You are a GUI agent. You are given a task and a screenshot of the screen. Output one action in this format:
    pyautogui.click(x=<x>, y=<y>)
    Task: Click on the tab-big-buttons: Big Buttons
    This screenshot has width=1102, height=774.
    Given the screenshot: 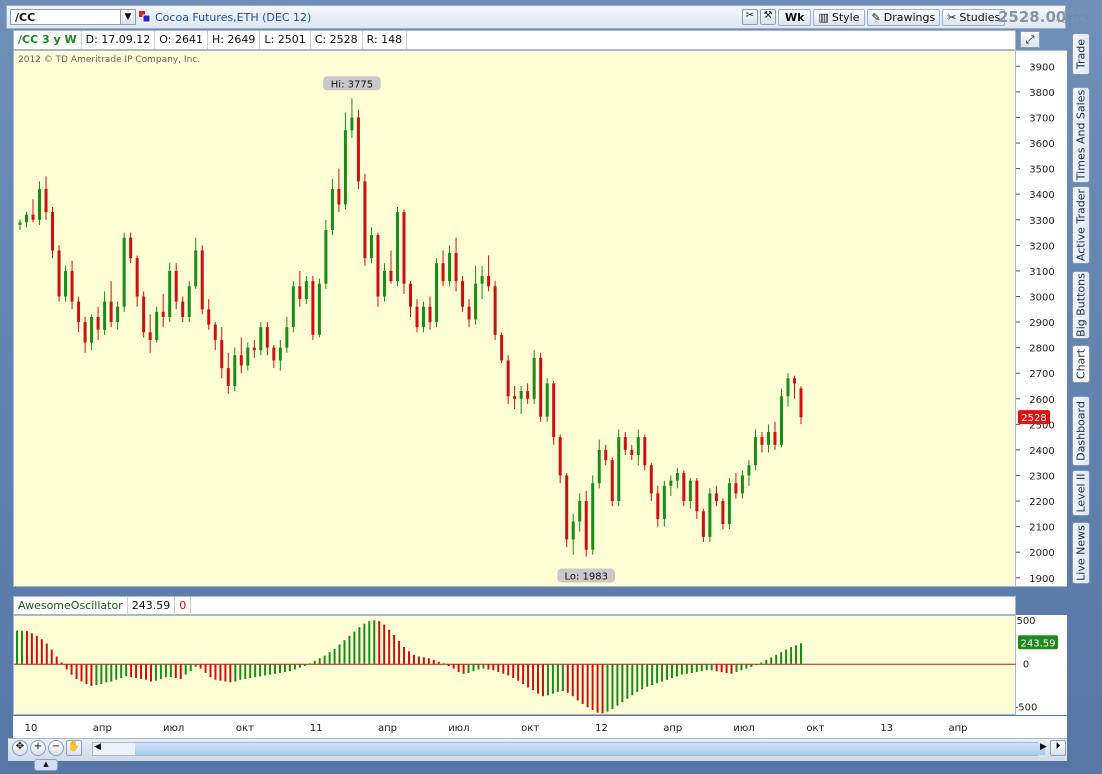 What is the action you would take?
    pyautogui.click(x=1081, y=305)
    